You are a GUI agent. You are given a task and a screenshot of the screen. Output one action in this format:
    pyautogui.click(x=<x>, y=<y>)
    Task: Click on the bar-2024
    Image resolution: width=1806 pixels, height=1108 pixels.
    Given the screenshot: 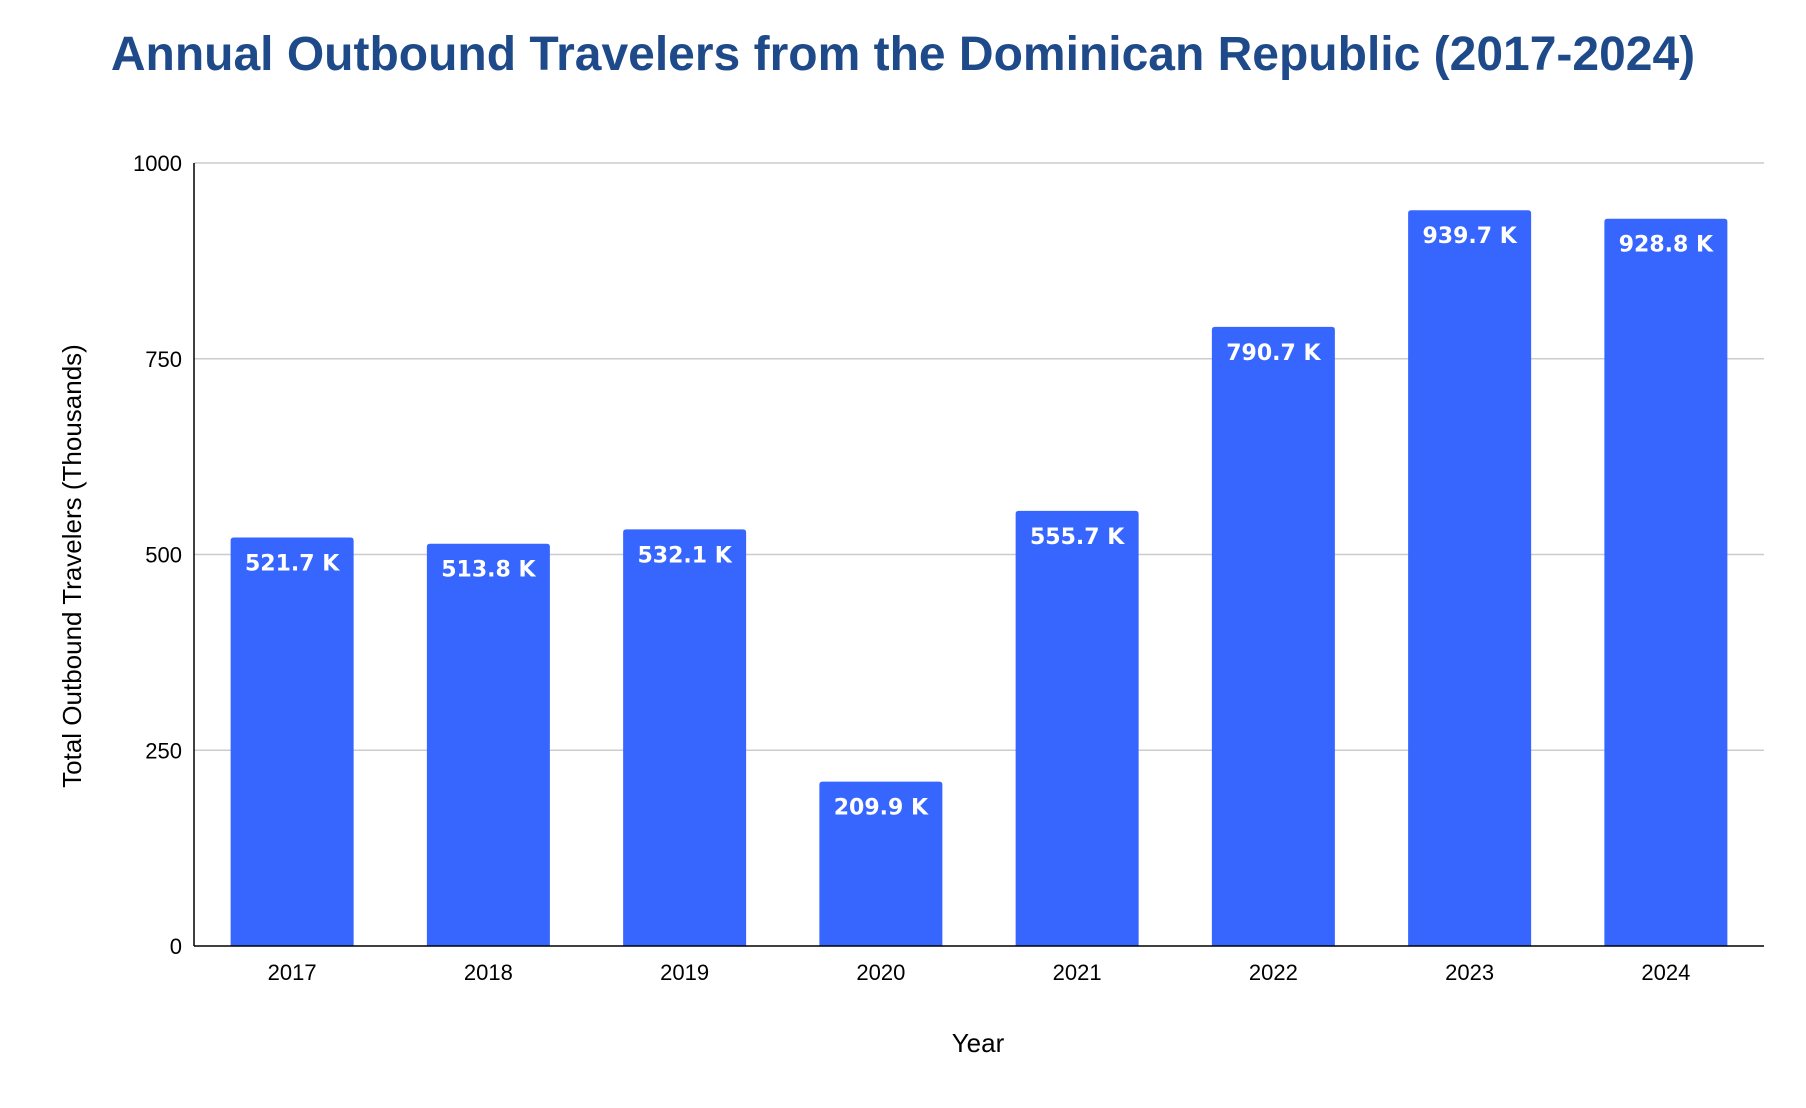 What is the action you would take?
    pyautogui.click(x=1666, y=582)
    